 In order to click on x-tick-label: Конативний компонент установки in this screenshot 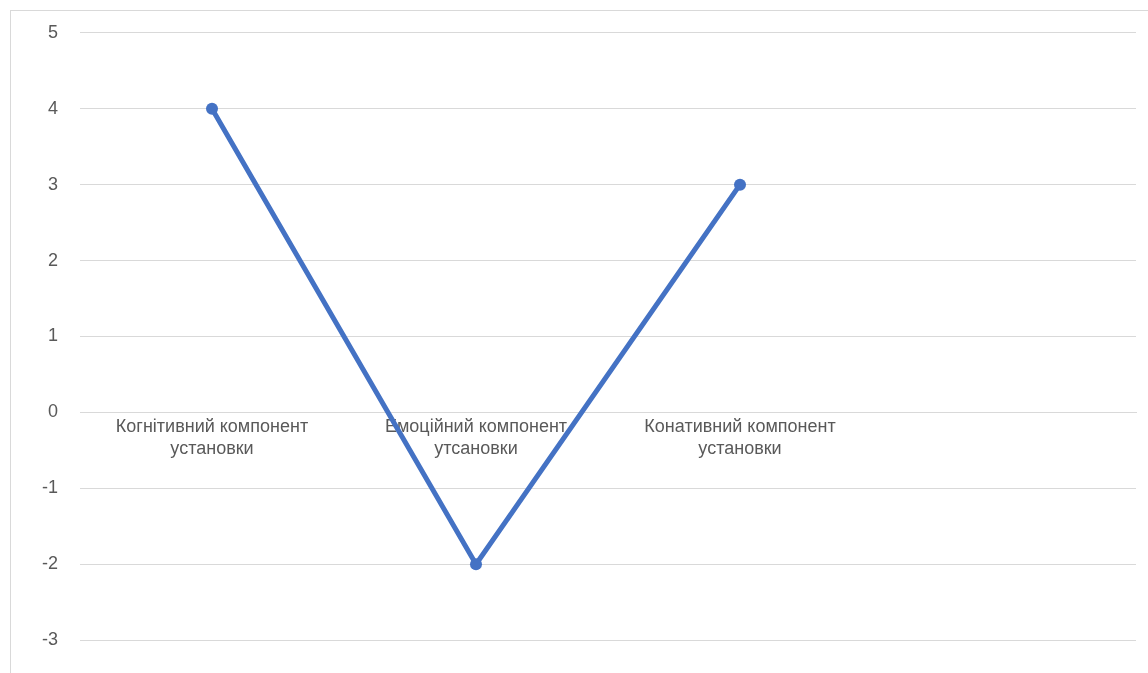, I will do `click(740, 437)`.